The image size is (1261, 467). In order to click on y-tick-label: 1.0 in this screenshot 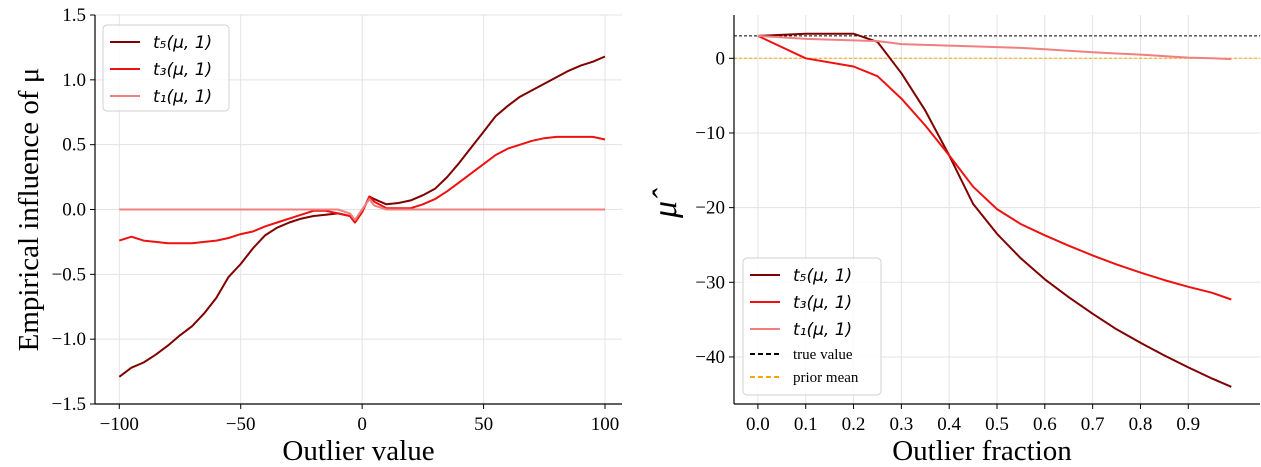, I will do `click(74, 80)`.